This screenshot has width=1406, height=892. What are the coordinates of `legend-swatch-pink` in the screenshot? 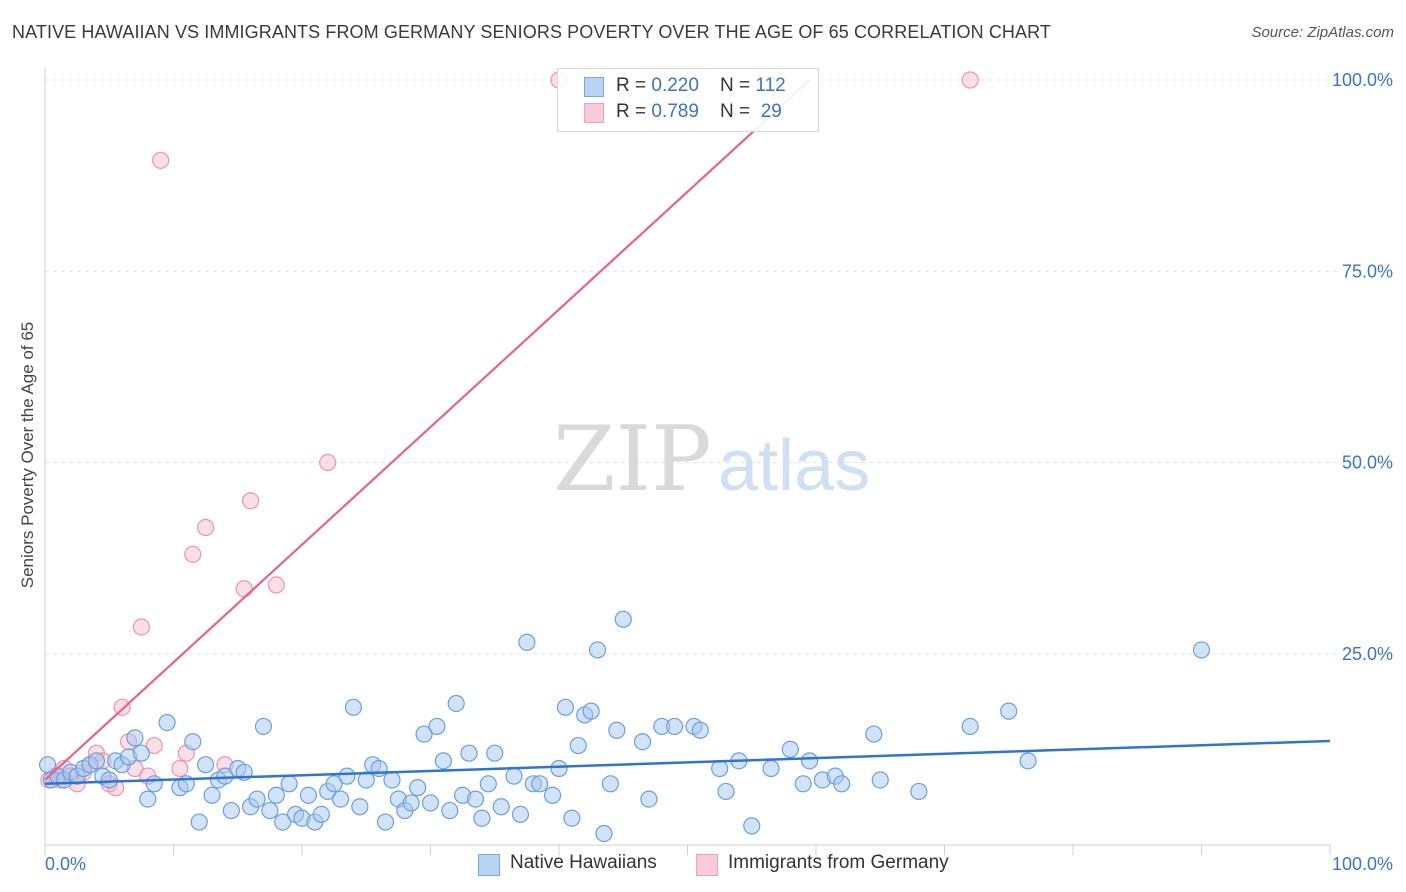 It's located at (594, 113).